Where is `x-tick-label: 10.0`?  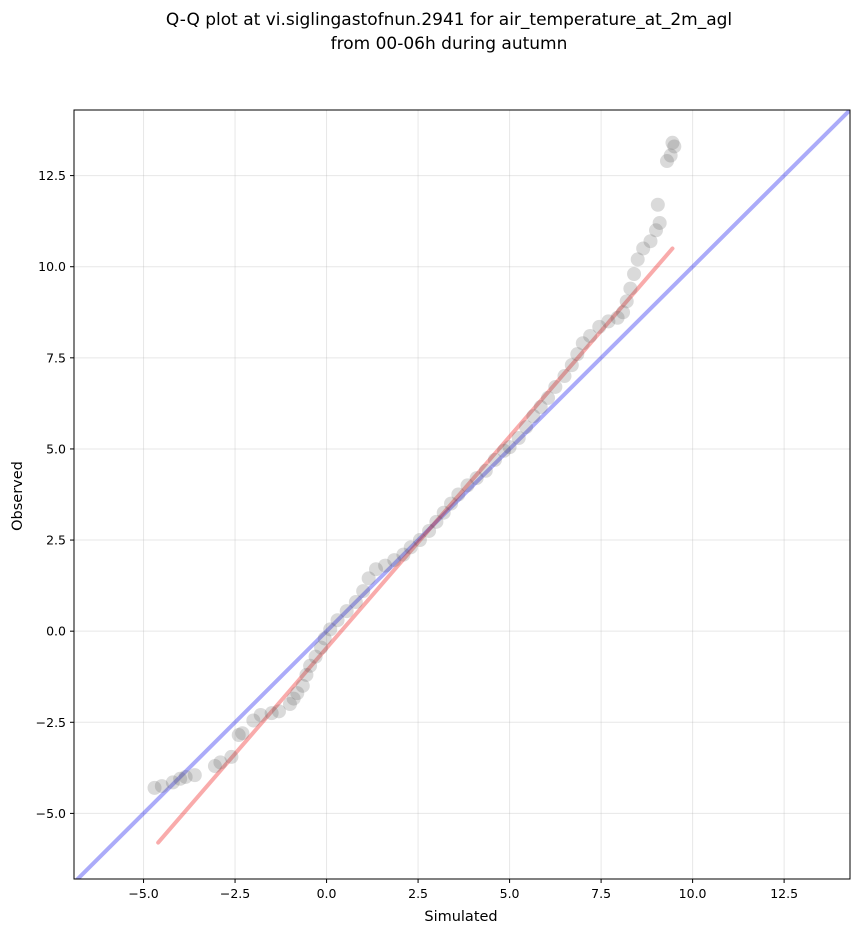 x-tick-label: 10.0 is located at coordinates (693, 893).